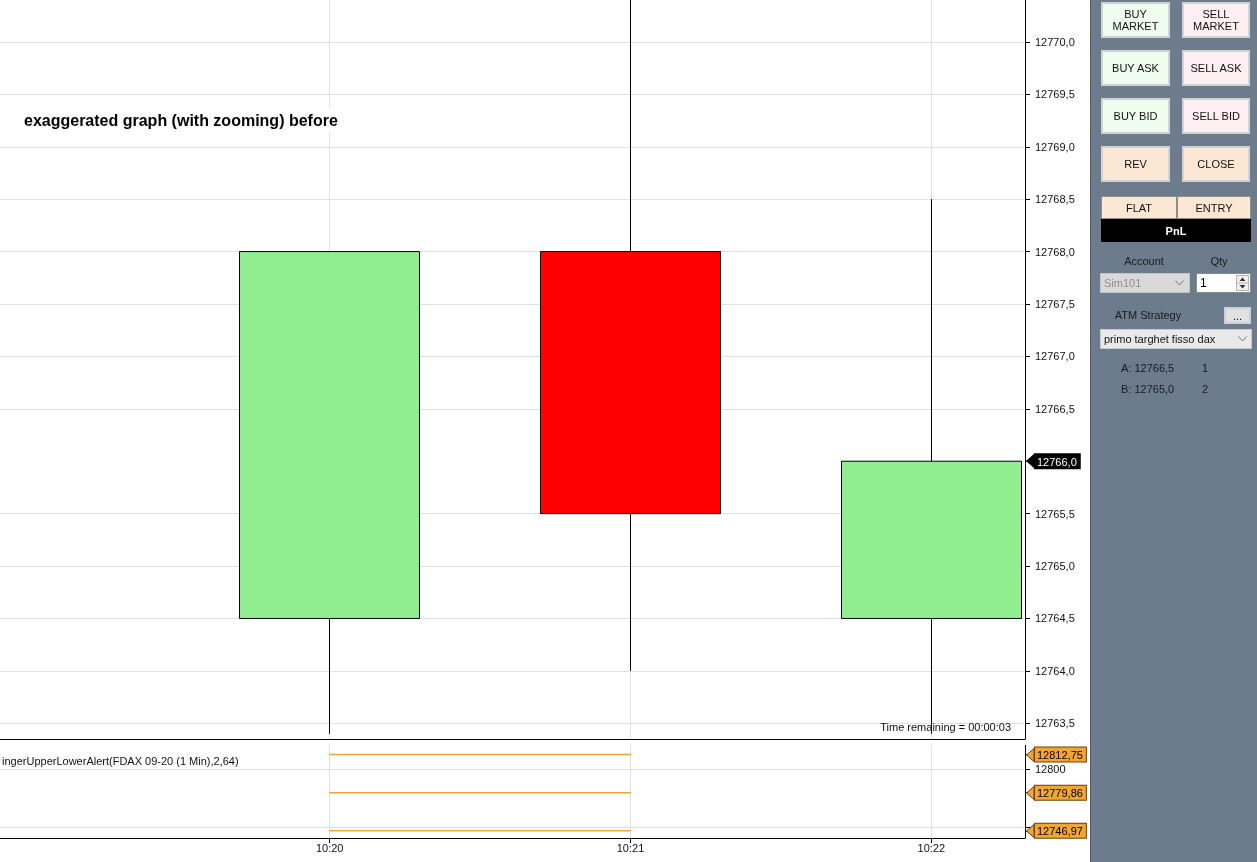 The image size is (1257, 862). What do you see at coordinates (1176, 339) in the screenshot?
I see `dropdown: primo targhet fisso dax` at bounding box center [1176, 339].